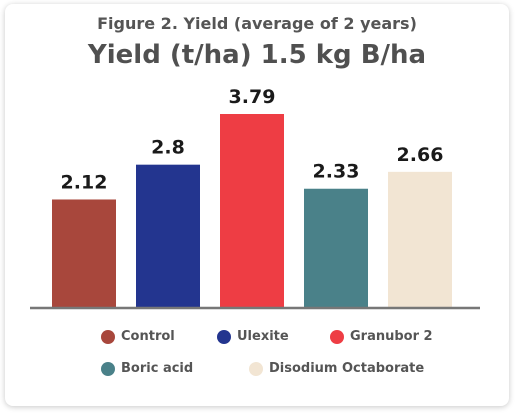 The height and width of the screenshot is (415, 516). I want to click on data-label-granubor-2: 3.79, so click(252, 97).